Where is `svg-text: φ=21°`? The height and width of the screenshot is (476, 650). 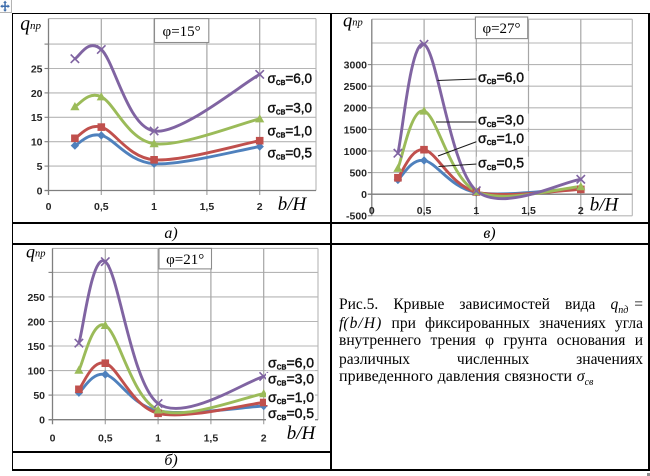
svg-text: φ=21° is located at coordinates (185, 260).